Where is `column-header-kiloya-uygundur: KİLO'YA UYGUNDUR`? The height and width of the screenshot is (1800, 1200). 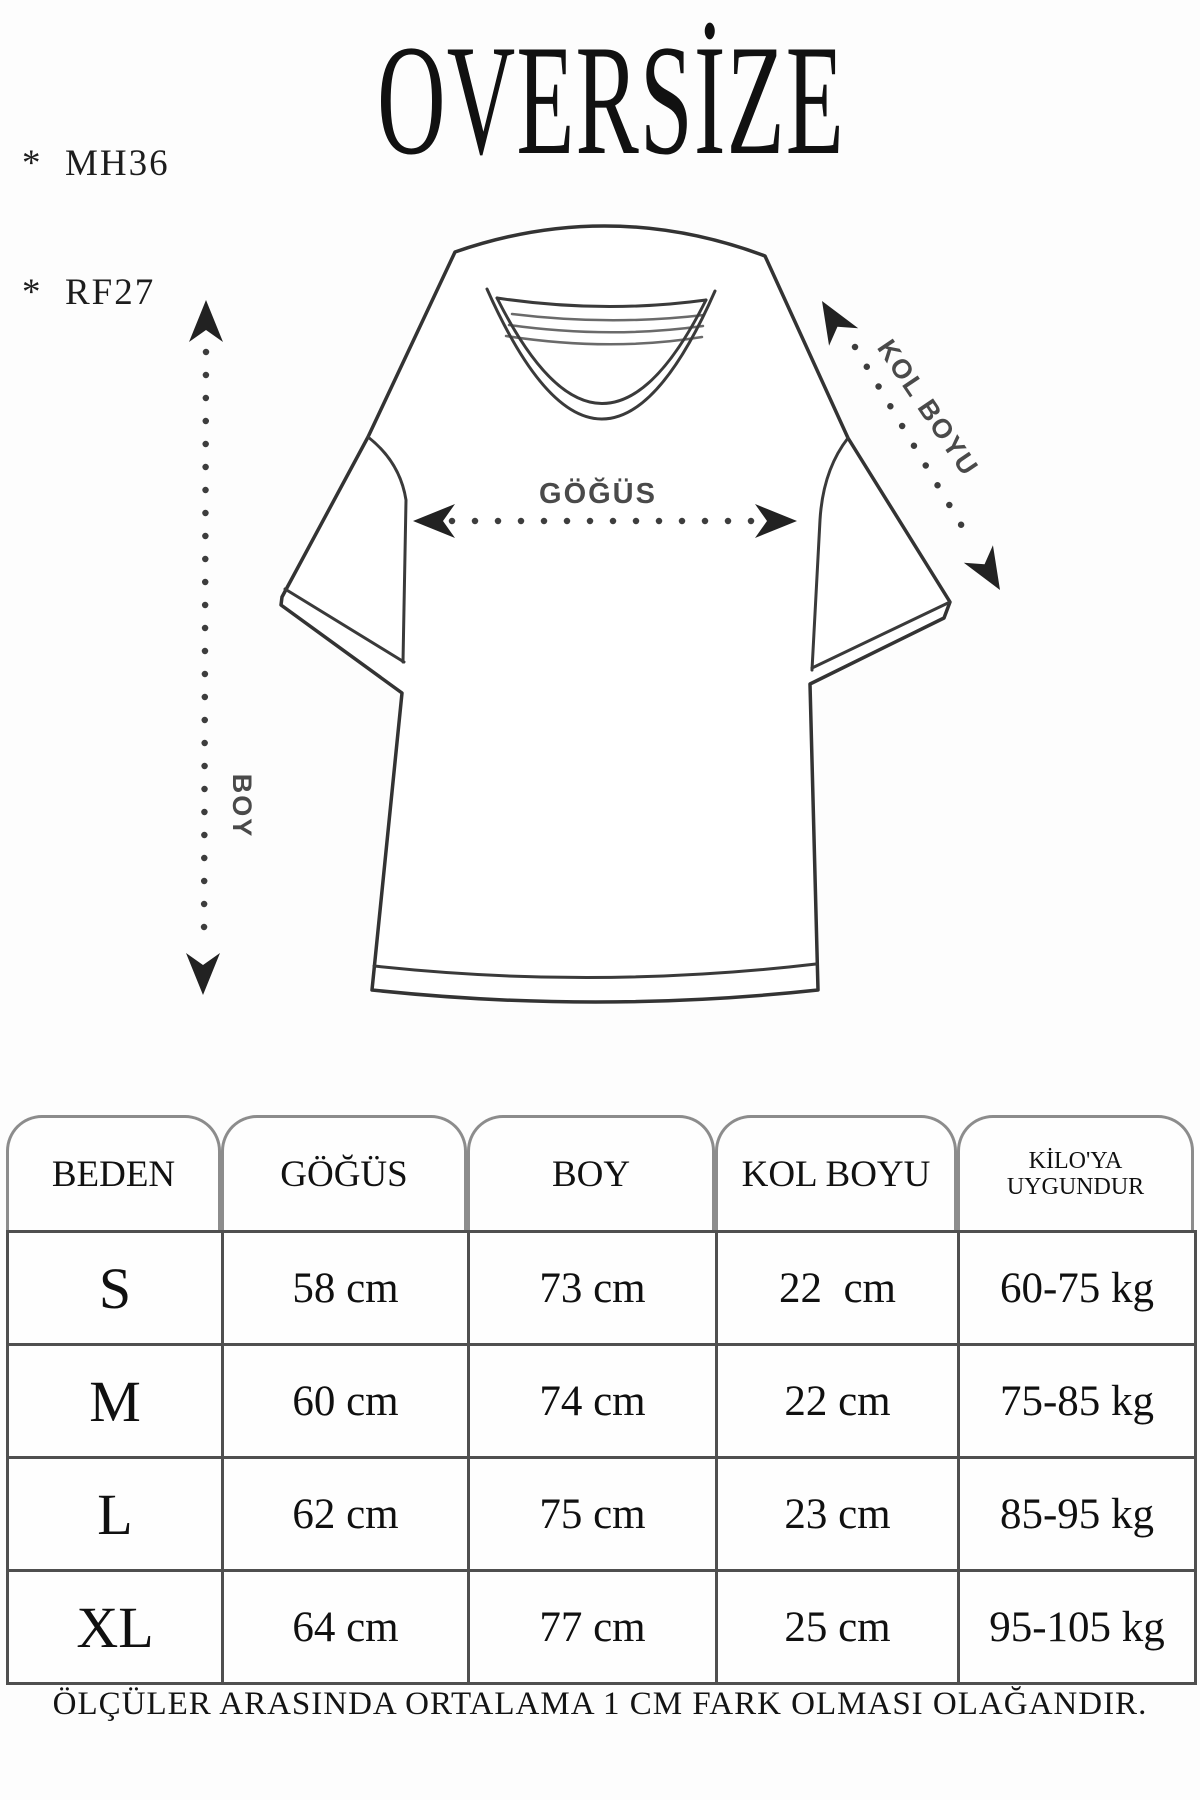
column-header-kiloya-uygundur: KİLO'YA UYGUNDUR is located at coordinates (1075, 1172).